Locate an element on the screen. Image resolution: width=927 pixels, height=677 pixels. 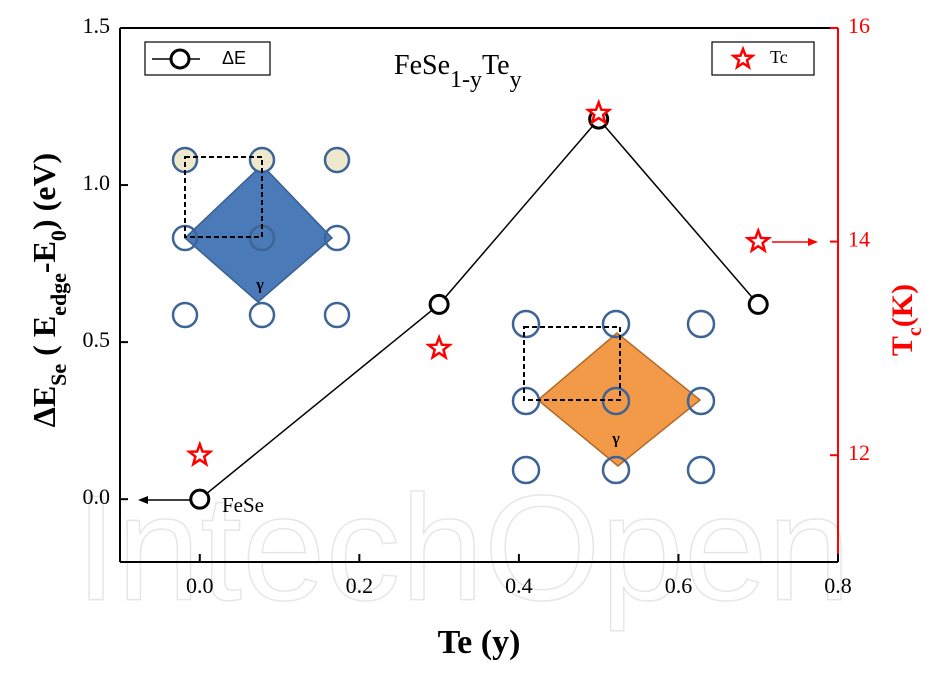
y2-tick-label: 14 is located at coordinates (859, 239).